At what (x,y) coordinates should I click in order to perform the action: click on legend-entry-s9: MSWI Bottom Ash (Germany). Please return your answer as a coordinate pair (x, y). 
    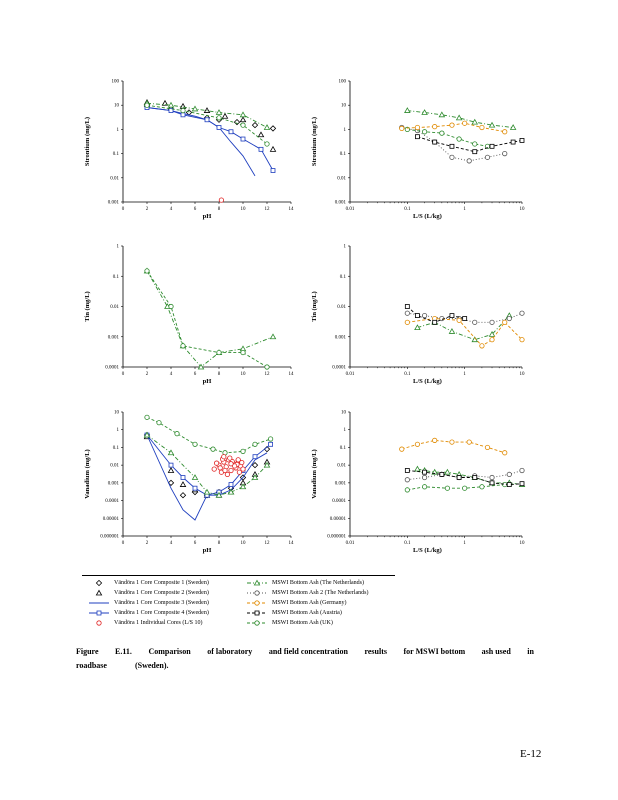
    Looking at the image, I should click on (307, 603).